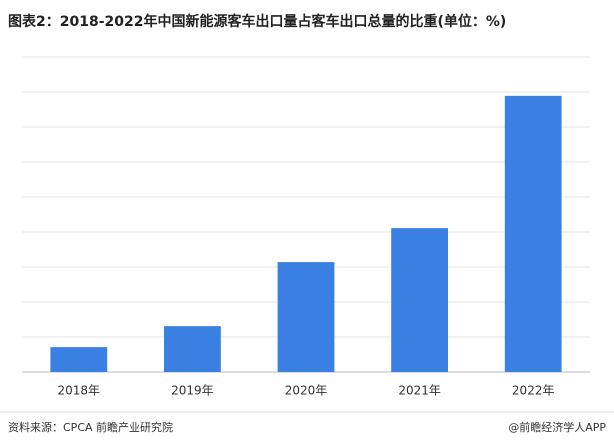  Describe the element at coordinates (192, 391) in the screenshot. I see `x-tick-label: 2019年` at that location.